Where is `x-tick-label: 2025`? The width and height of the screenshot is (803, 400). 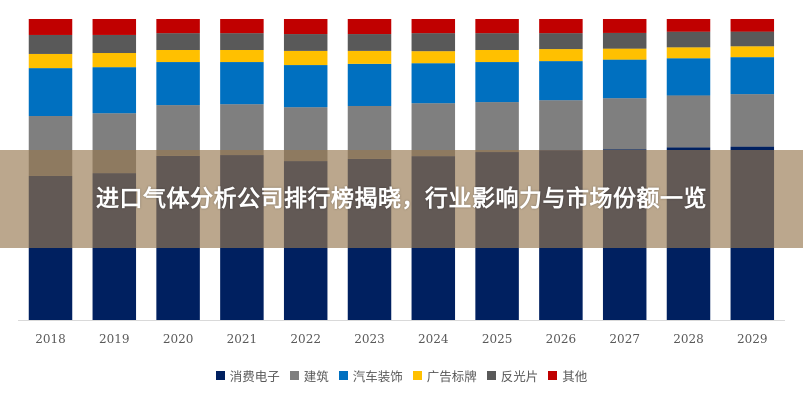 x-tick-label: 2025 is located at coordinates (497, 339).